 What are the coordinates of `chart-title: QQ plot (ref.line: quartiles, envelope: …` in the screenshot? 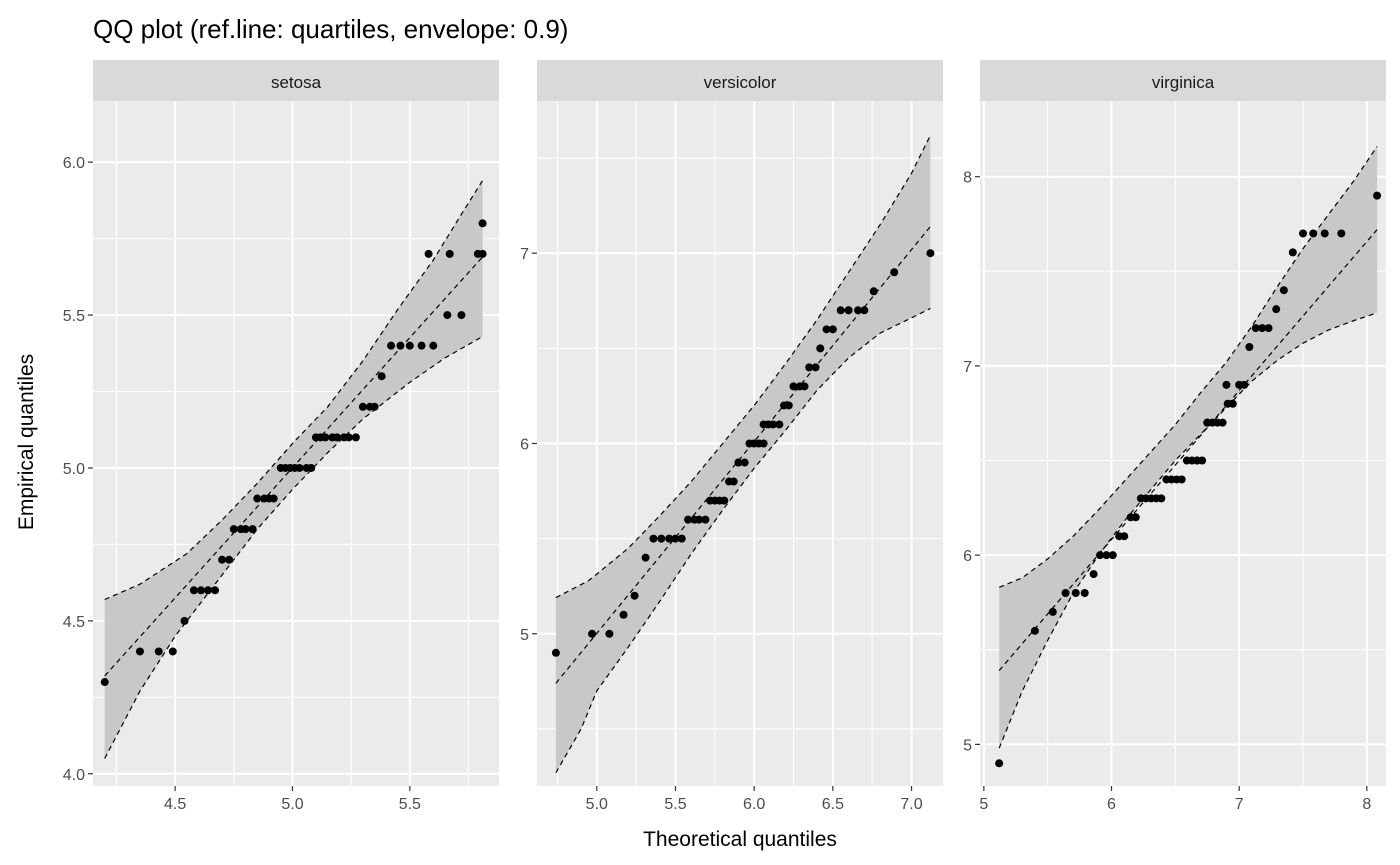 It's located at (330, 29).